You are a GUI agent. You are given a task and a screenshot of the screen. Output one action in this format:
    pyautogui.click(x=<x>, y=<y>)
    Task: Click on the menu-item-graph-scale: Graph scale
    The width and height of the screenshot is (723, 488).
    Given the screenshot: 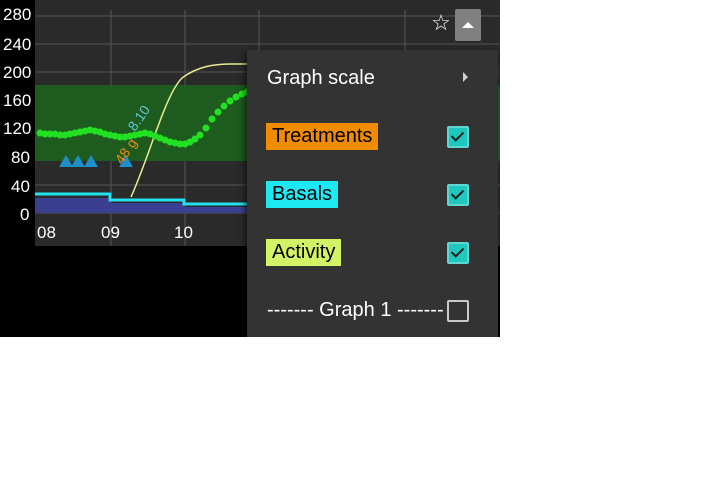 What is the action you would take?
    pyautogui.click(x=372, y=79)
    